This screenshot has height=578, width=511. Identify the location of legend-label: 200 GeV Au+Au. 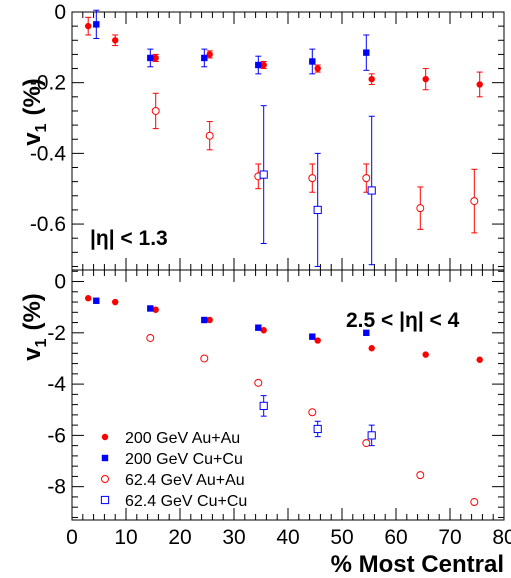
(182, 438).